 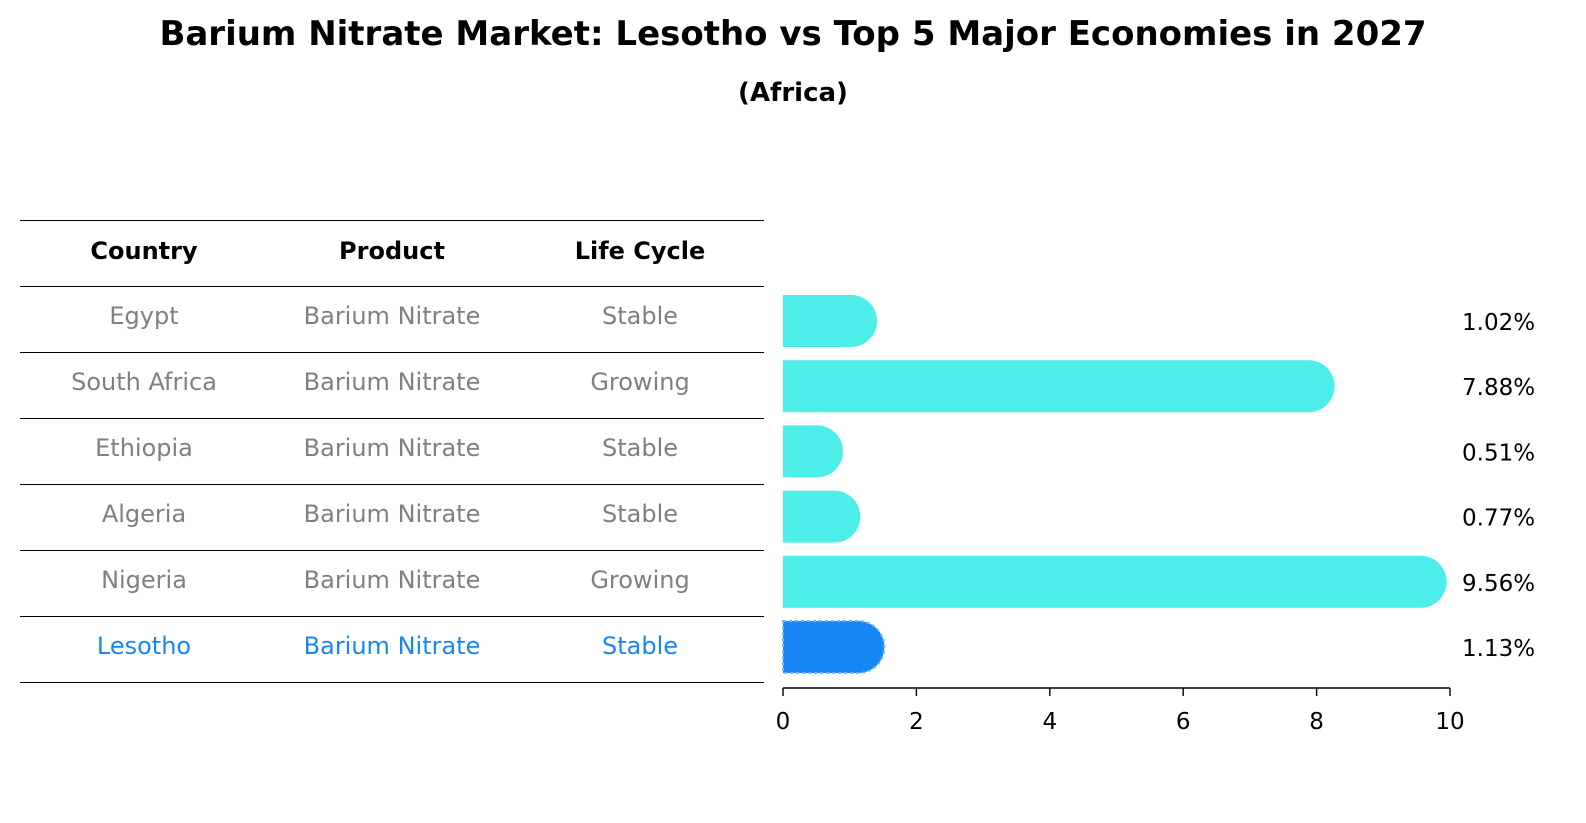 What do you see at coordinates (1183, 722) in the screenshot?
I see `x-tick-label: 6` at bounding box center [1183, 722].